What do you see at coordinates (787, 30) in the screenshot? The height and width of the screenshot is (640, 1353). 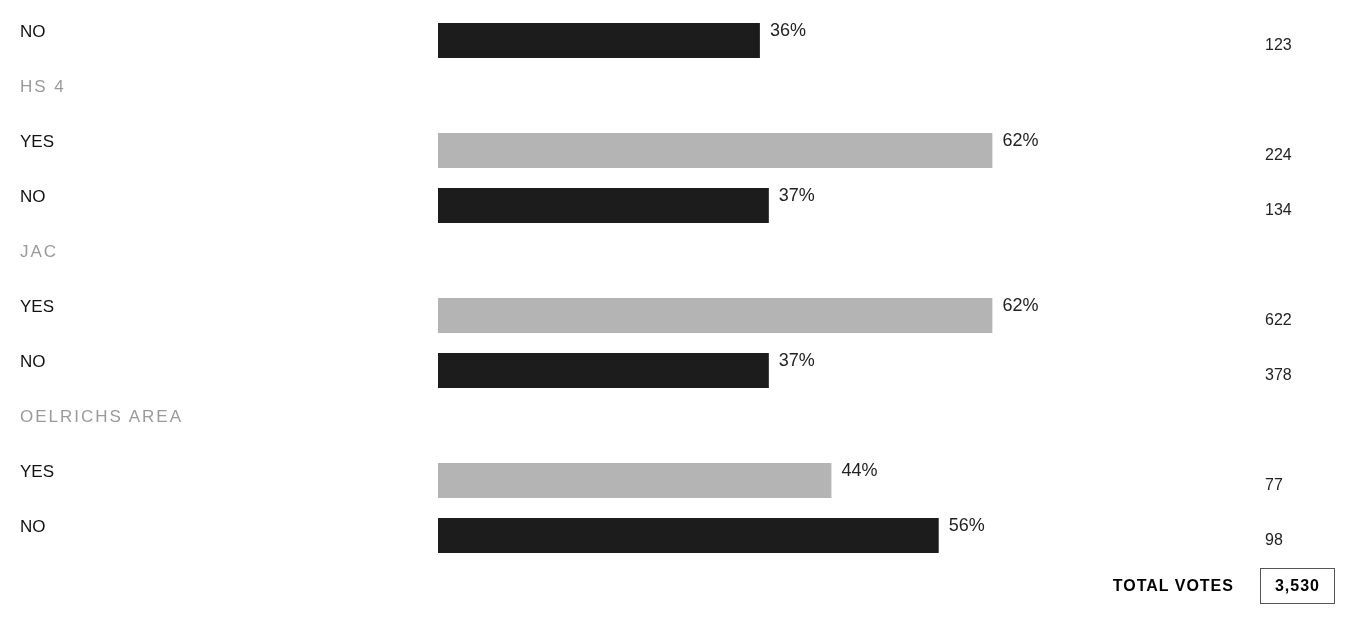 I see `data-label: 36%` at bounding box center [787, 30].